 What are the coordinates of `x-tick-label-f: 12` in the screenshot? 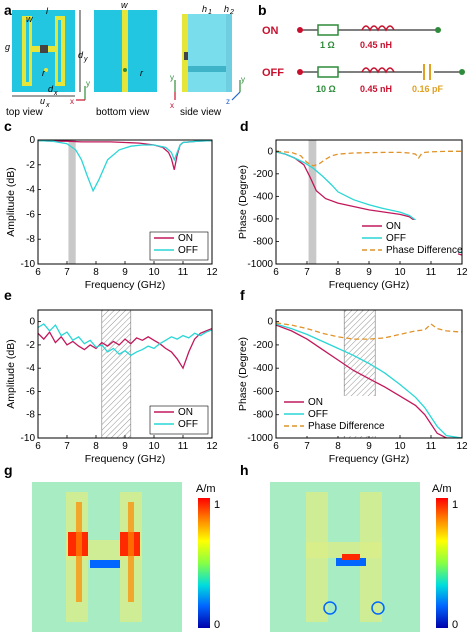 It's located at (462, 446).